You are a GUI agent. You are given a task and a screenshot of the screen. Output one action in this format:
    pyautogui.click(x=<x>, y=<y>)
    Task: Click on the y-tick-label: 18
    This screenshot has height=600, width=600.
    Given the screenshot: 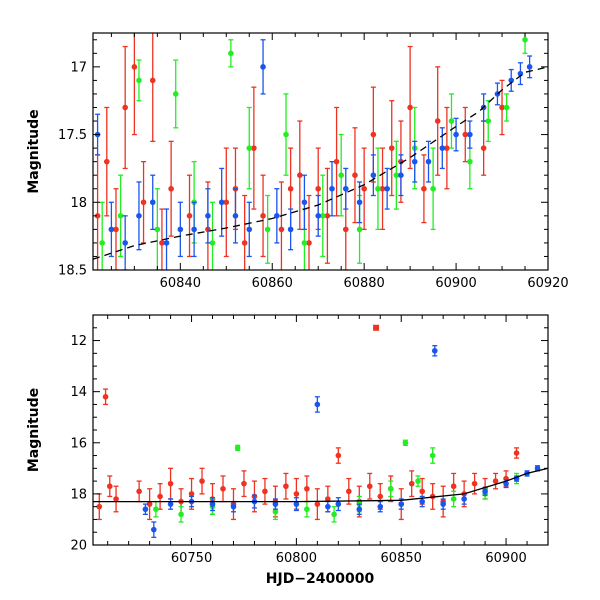 What is the action you would take?
    pyautogui.click(x=78, y=203)
    